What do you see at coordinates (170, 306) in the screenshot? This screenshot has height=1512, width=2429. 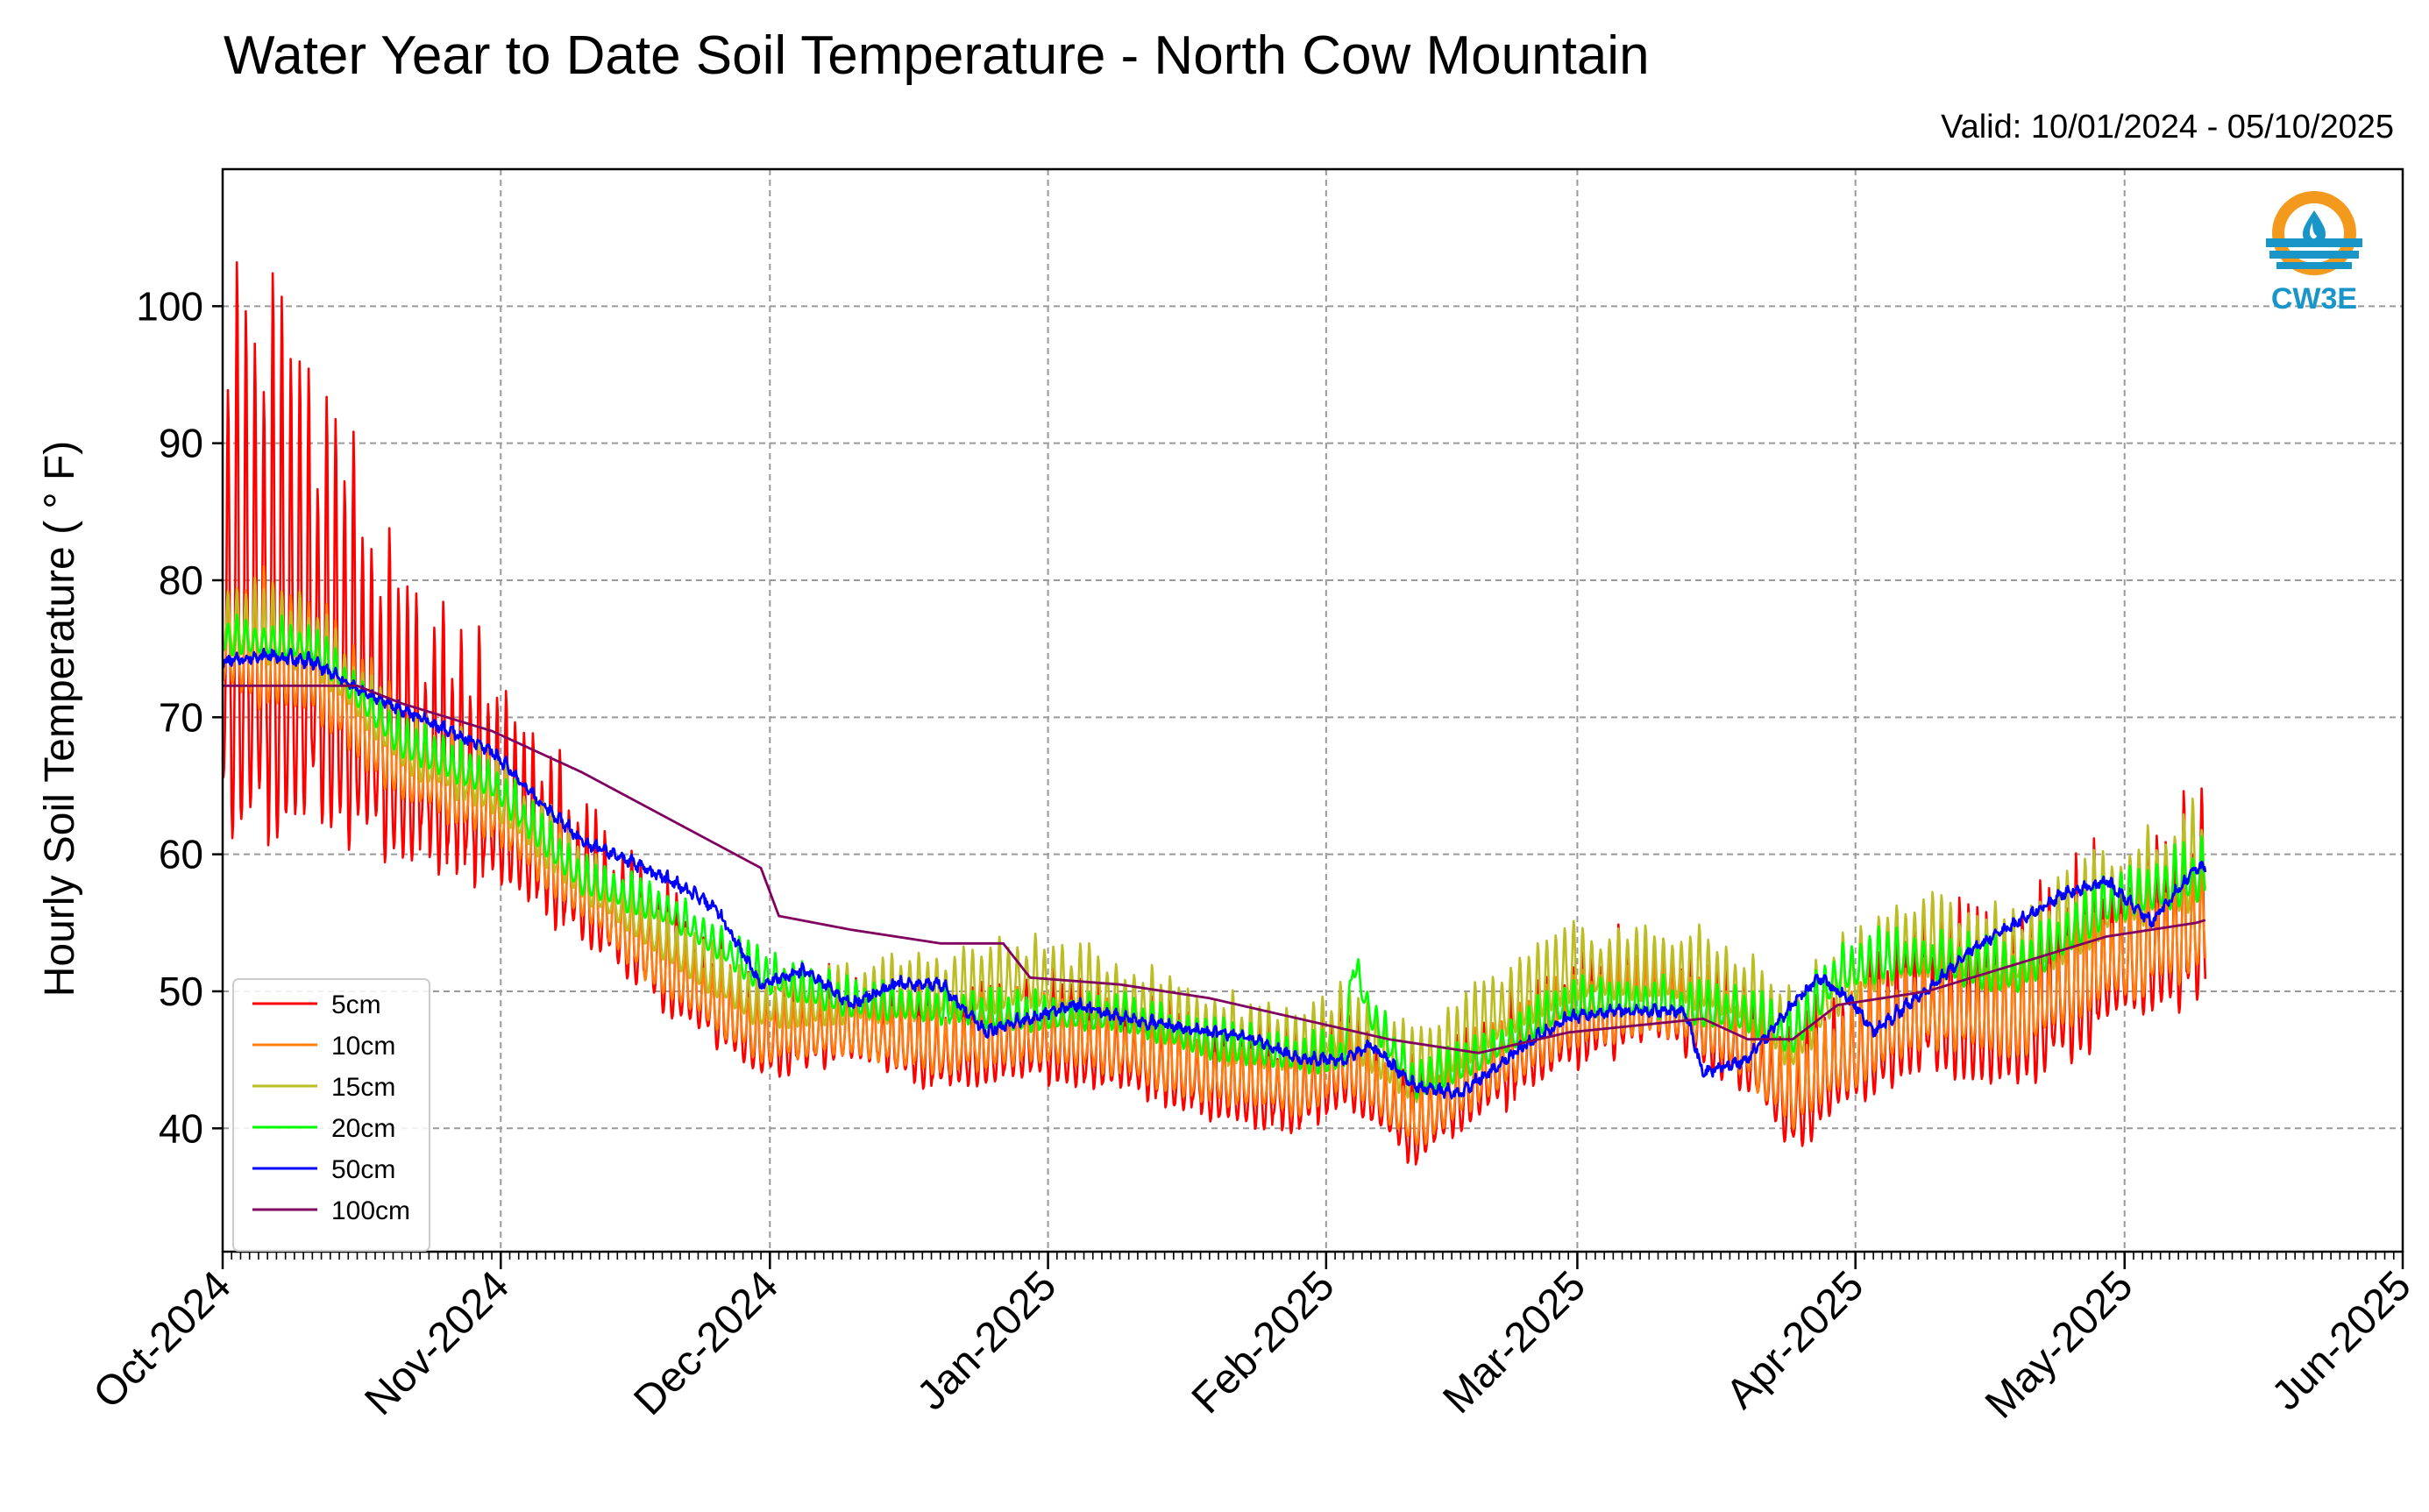 I see `y-tick-label: 100` at bounding box center [170, 306].